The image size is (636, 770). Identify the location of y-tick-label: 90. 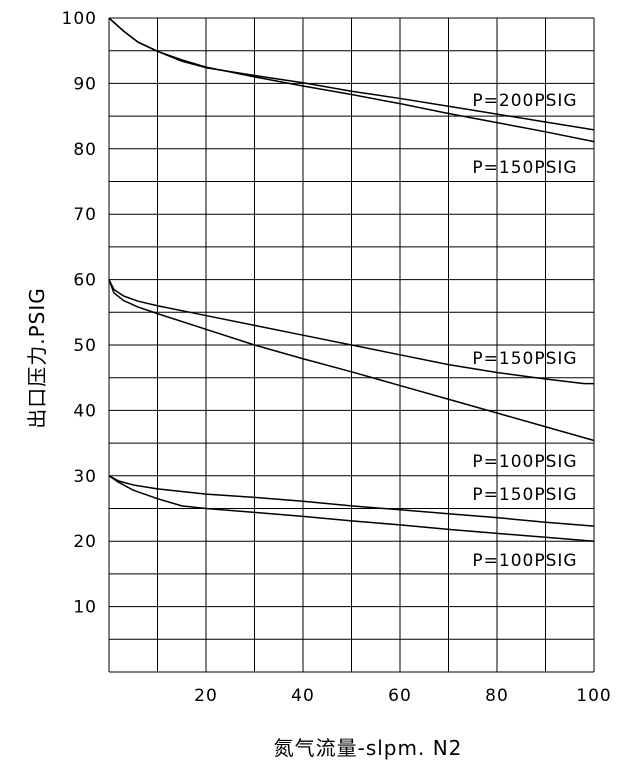
(85, 84).